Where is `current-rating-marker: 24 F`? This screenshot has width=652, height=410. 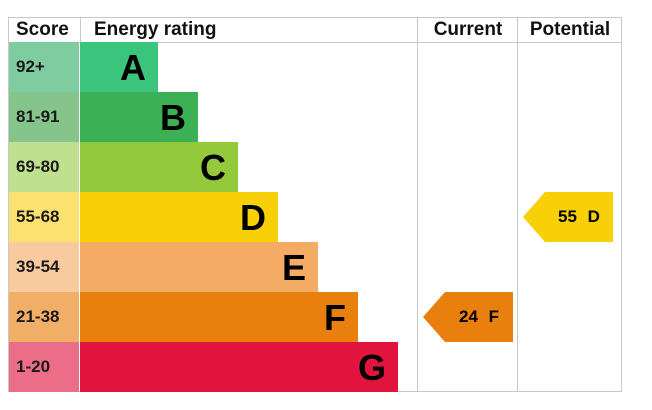
current-rating-marker: 24 F is located at coordinates (468, 317).